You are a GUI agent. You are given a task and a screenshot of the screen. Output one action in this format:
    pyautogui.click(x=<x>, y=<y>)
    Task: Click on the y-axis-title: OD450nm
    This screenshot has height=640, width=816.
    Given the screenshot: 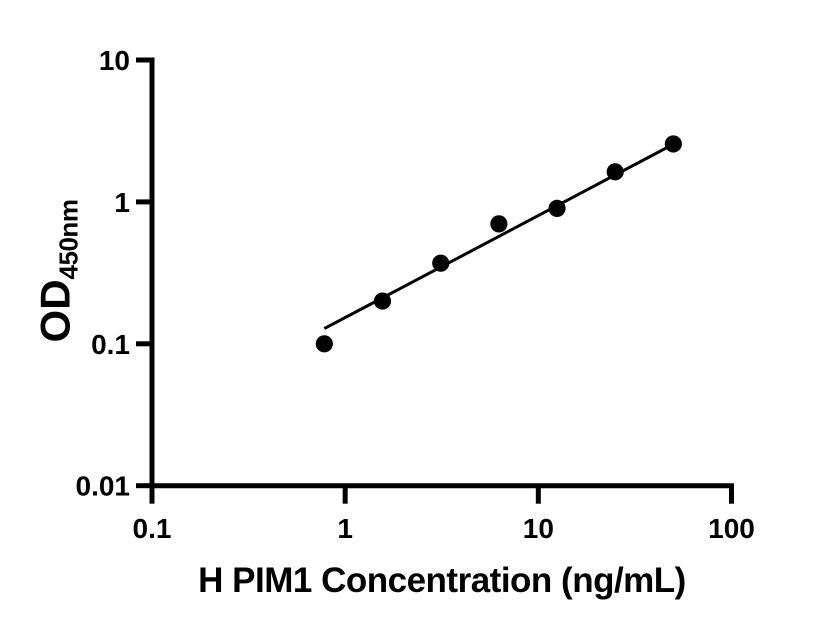 What is the action you would take?
    pyautogui.click(x=57, y=271)
    